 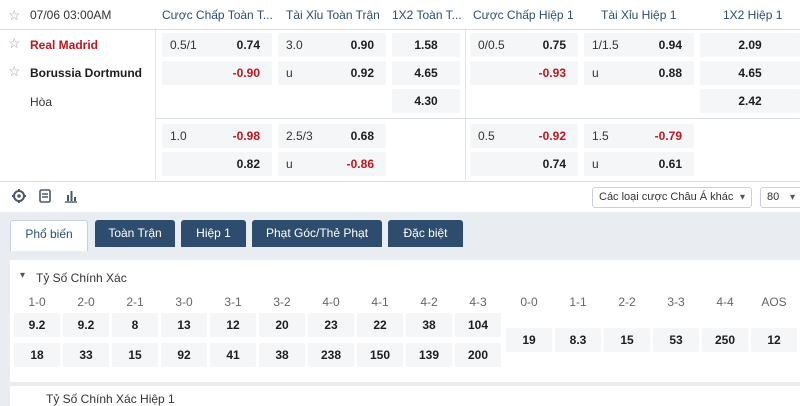 What do you see at coordinates (110, 399) in the screenshot?
I see `correct-score-h1-title: Tỷ Số Chính Xác Hiệp 1` at bounding box center [110, 399].